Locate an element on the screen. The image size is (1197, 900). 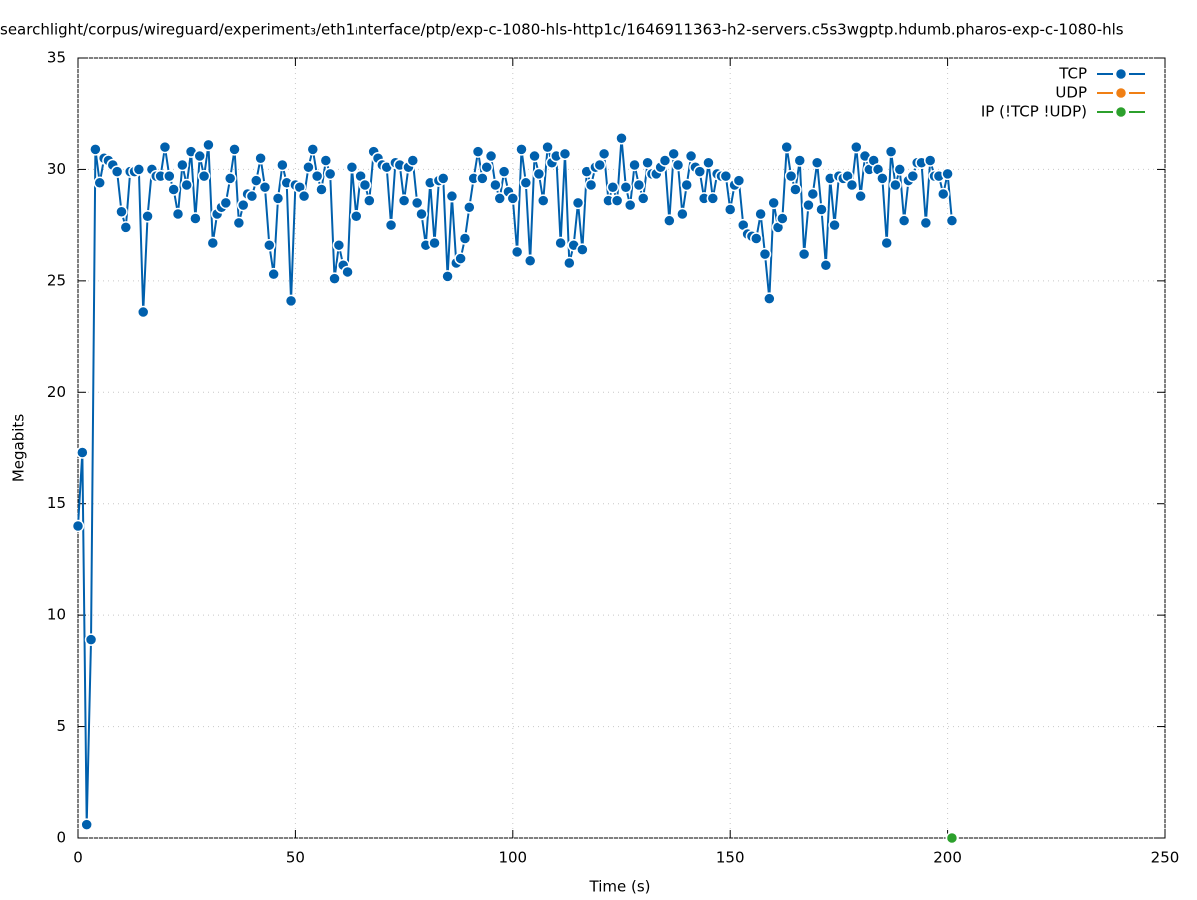
legend-label: TCP is located at coordinates (1072, 74).